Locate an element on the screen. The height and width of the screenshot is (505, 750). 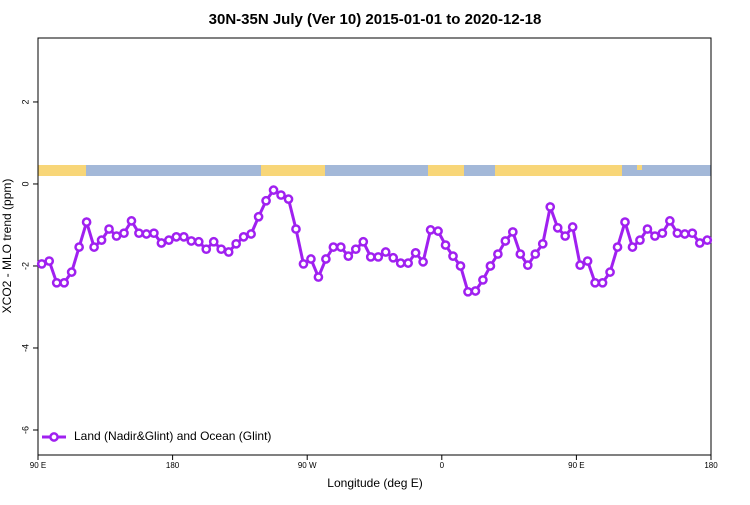
y-tick-label: -4 is located at coordinates (25, 348).